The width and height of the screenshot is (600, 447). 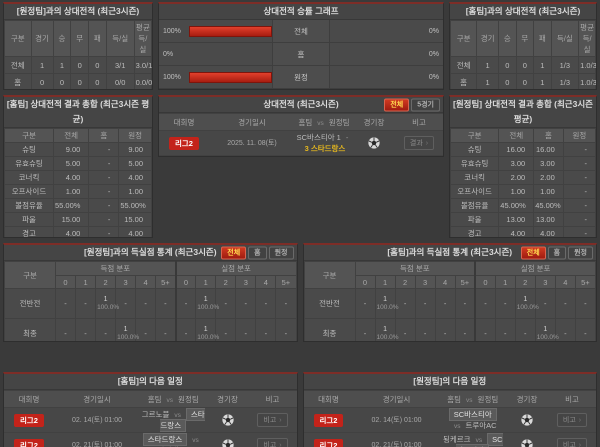 I want to click on distribution-cell: 1 100.0%, so click(x=107, y=303).